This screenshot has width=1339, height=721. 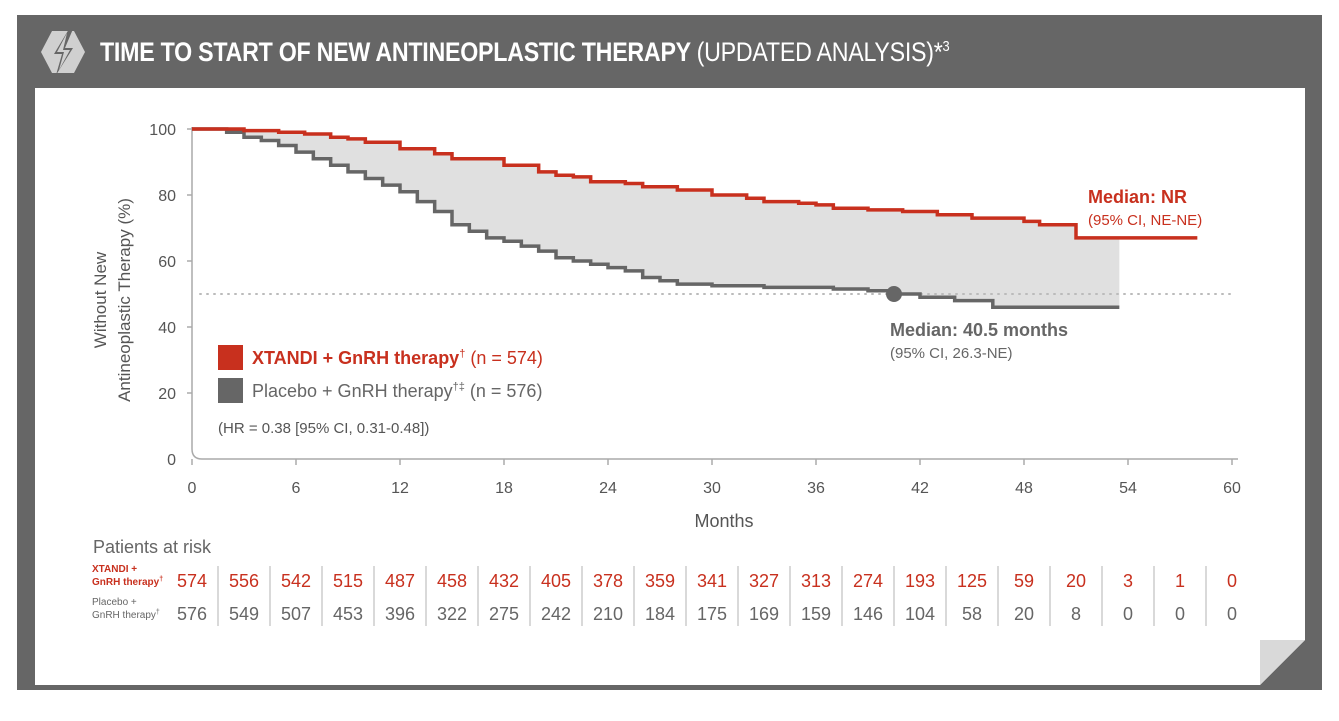 What do you see at coordinates (348, 581) in the screenshot?
I see `risk-value-xtandi: 515` at bounding box center [348, 581].